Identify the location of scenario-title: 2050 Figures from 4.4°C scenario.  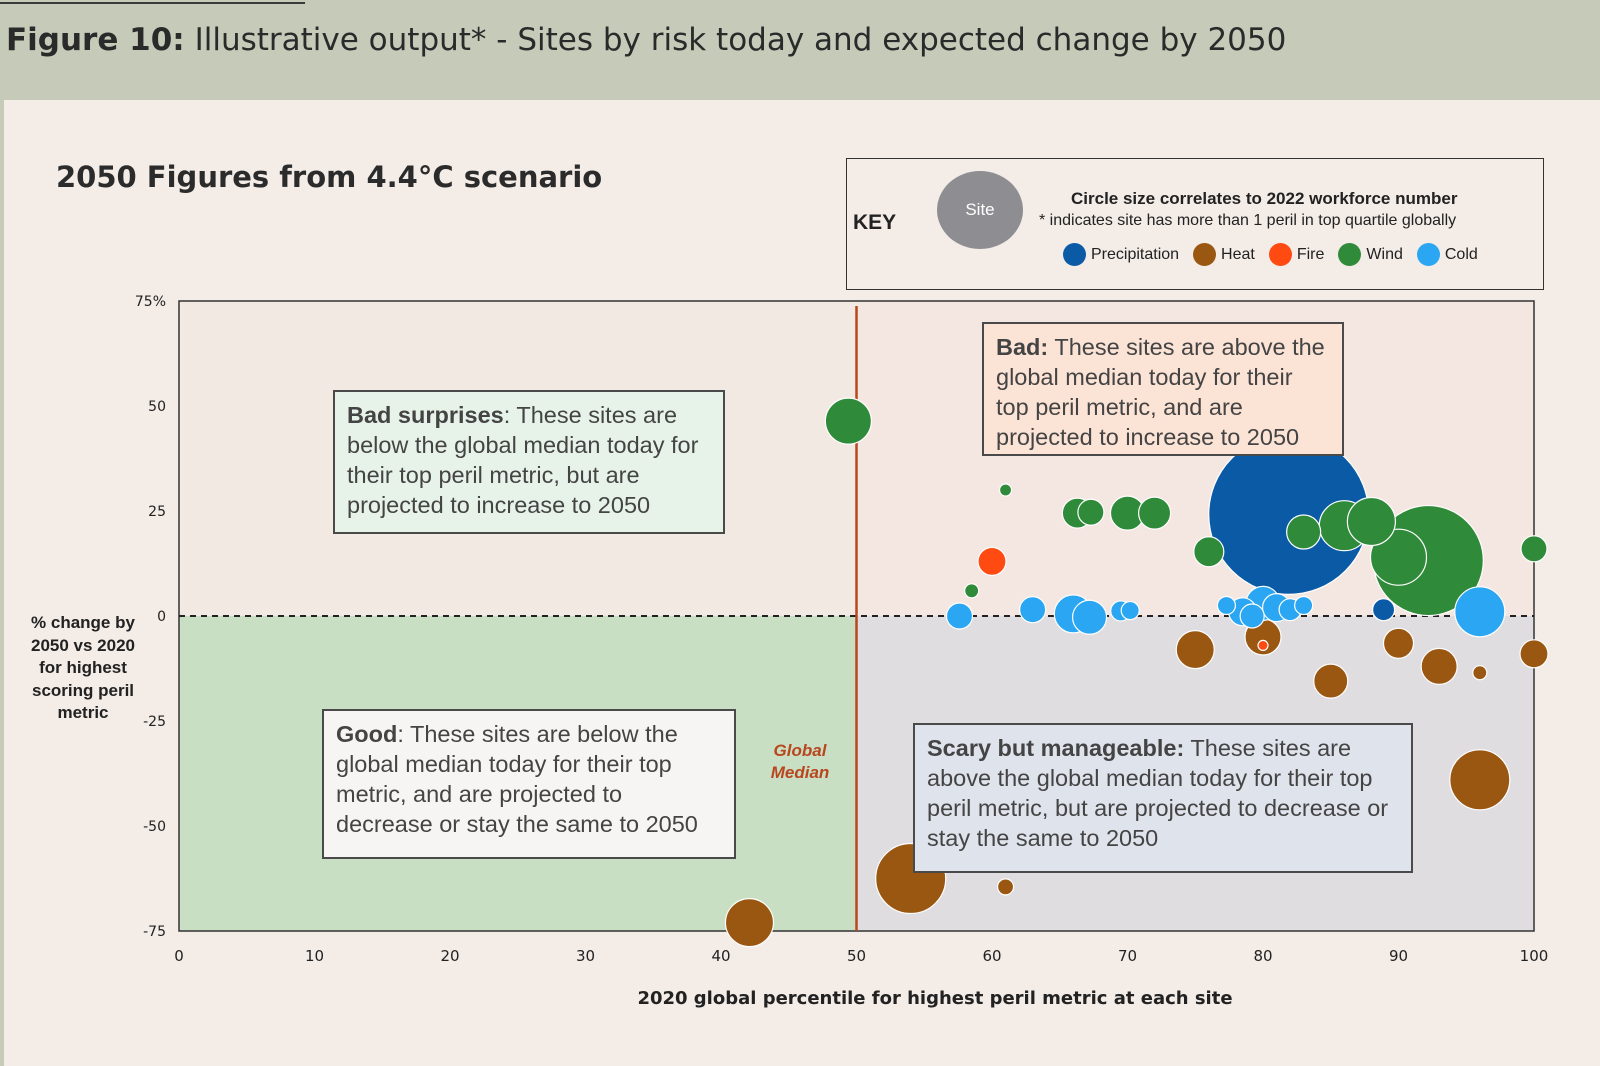
(329, 177).